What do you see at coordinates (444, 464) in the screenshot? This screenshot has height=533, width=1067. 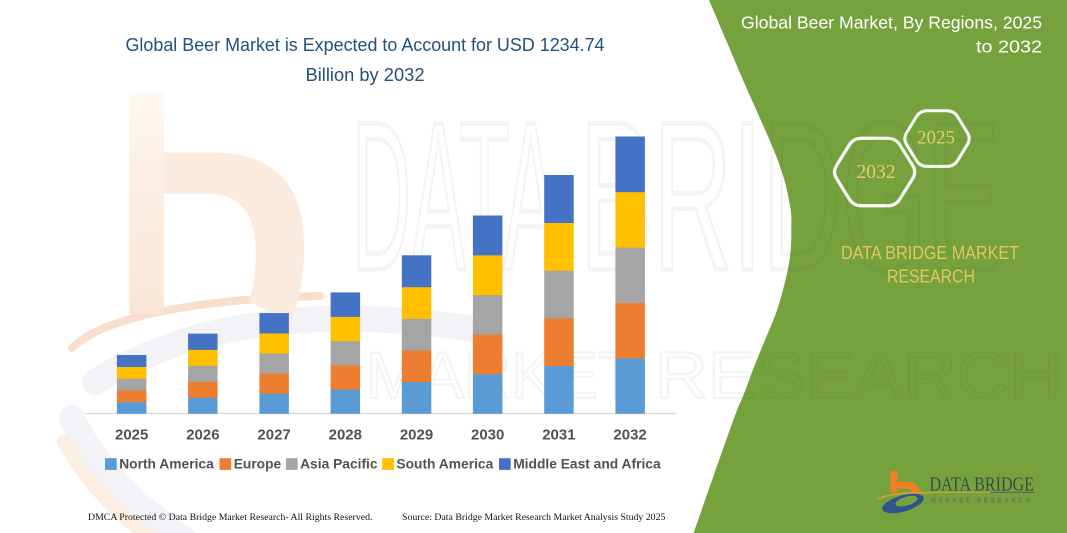 I see `svg-text: South America` at bounding box center [444, 464].